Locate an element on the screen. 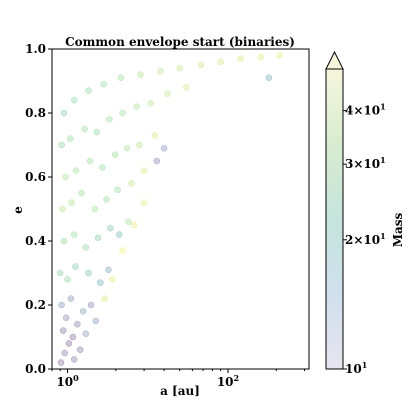 This screenshot has height=415, width=415. y-tick-label: 0.2 is located at coordinates (35, 305).